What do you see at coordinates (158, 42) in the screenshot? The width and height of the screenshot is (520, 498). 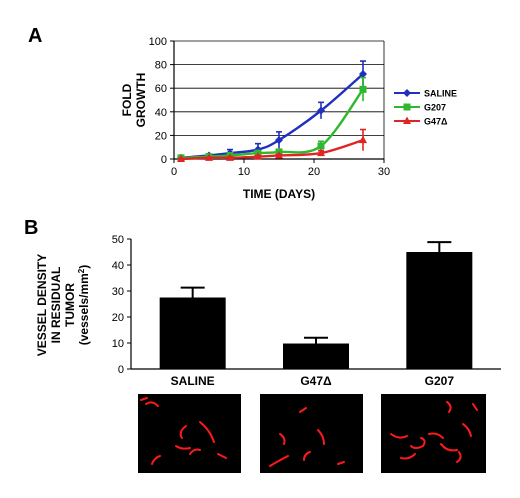 I see `y-tick-label: 100` at bounding box center [158, 42].